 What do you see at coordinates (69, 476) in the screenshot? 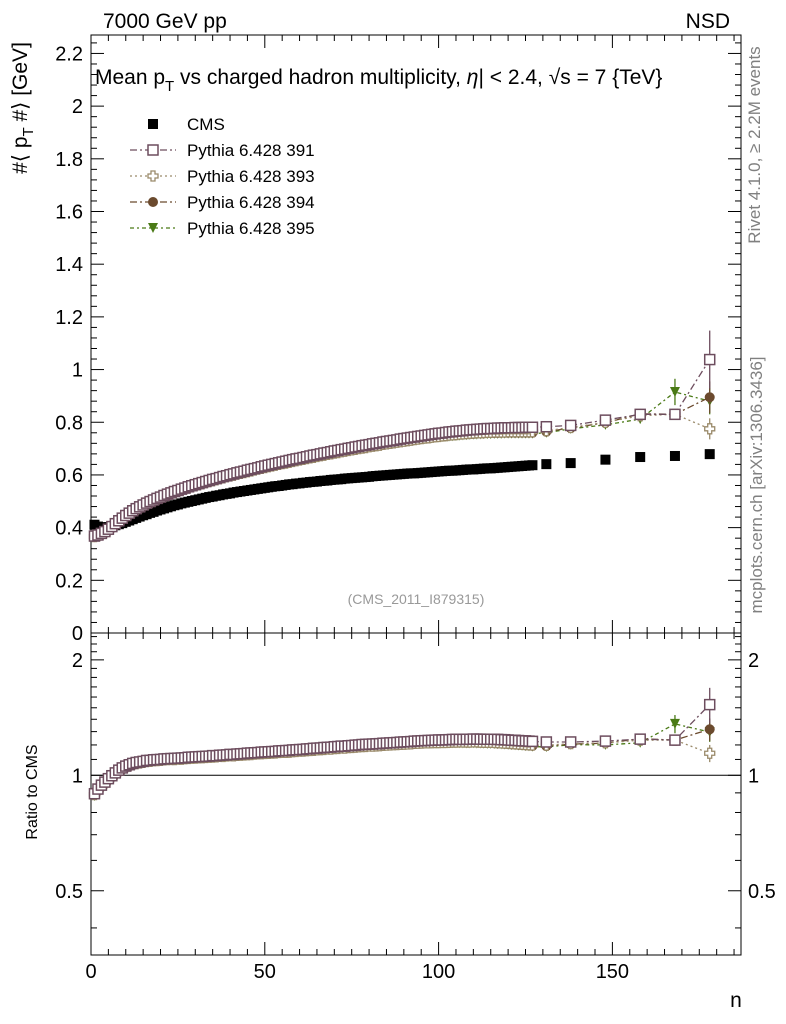
I see `y-tick-label: 0.6` at bounding box center [69, 476].